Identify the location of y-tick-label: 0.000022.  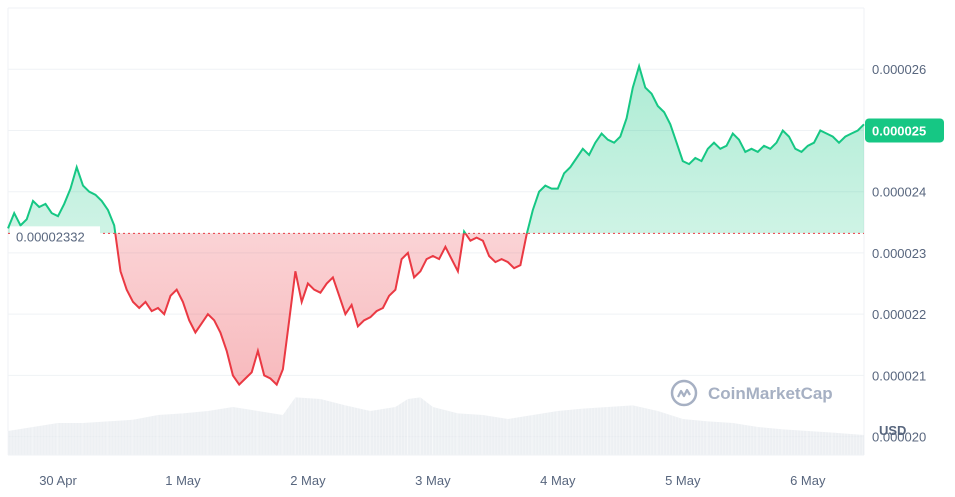
(899, 314).